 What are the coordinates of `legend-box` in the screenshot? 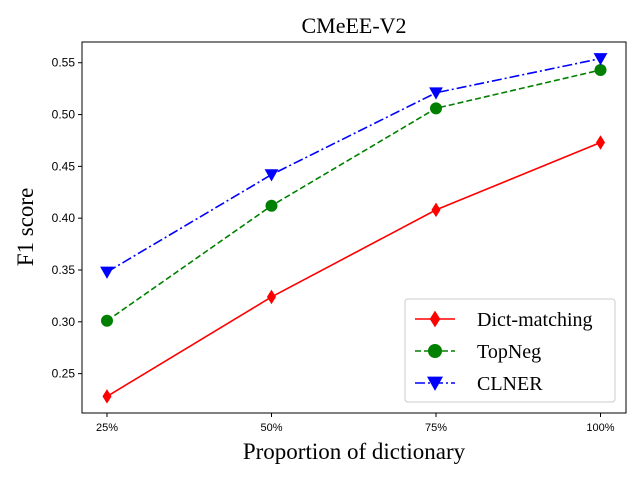 It's located at (510, 350).